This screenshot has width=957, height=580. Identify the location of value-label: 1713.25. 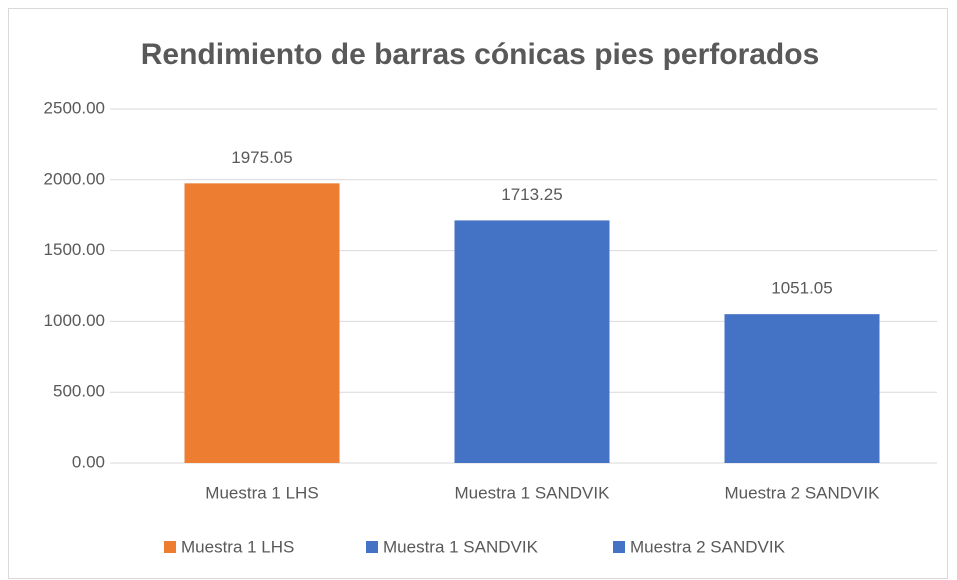
(531, 194).